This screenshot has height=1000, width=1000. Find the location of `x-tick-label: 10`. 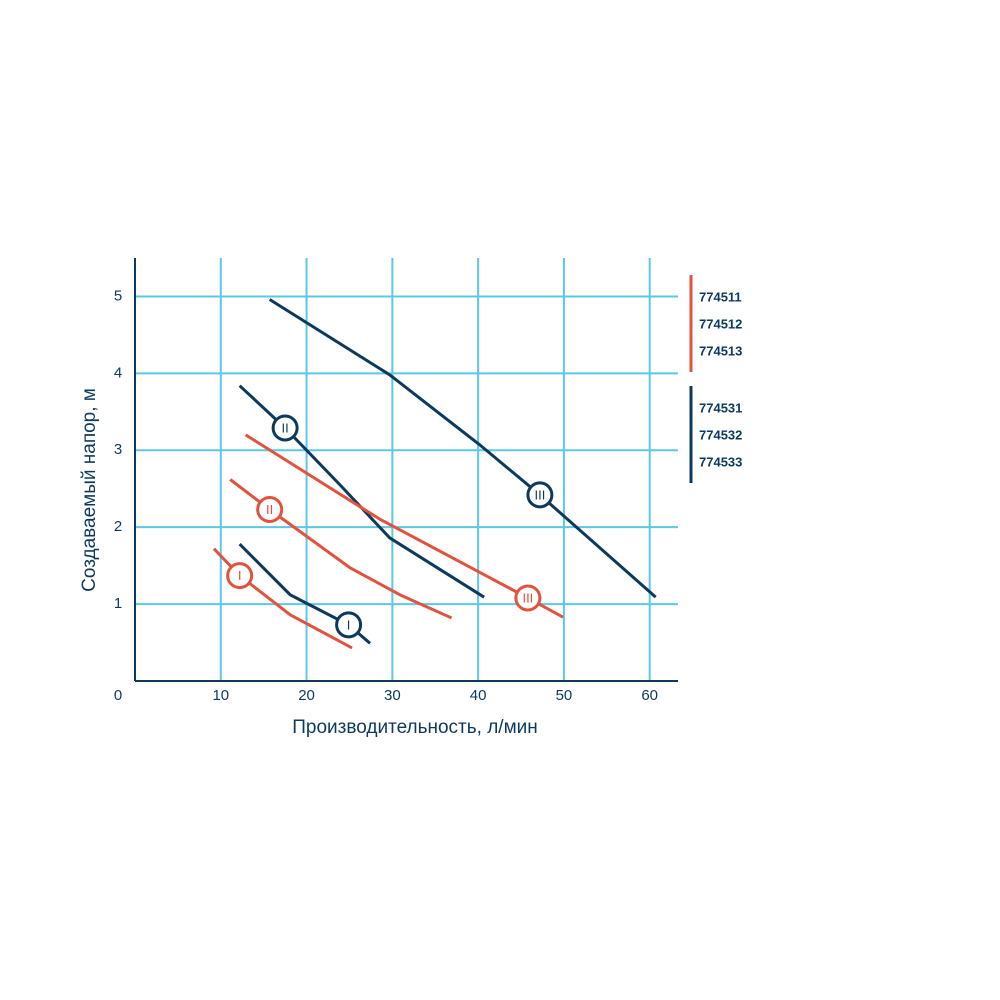

x-tick-label: 10 is located at coordinates (220, 695).